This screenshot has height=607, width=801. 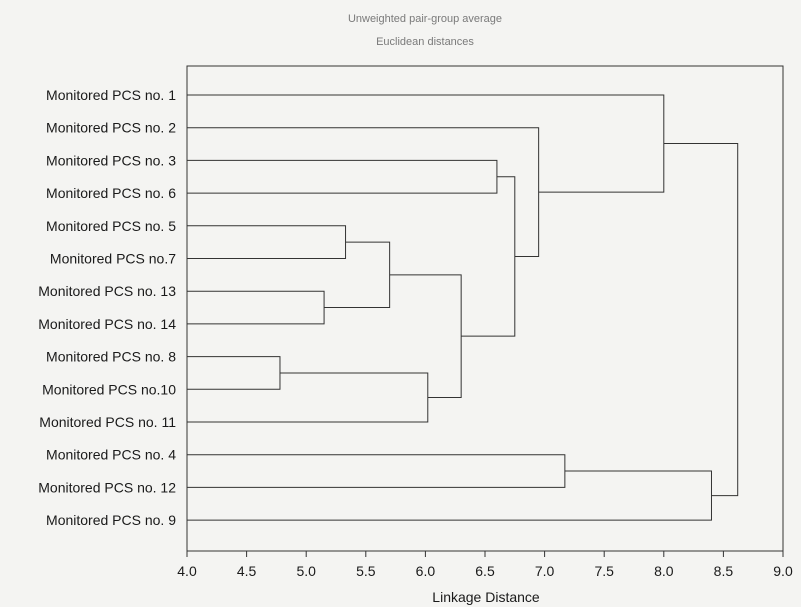 What do you see at coordinates (107, 422) in the screenshot?
I see `leaf-label: Monitored PCS no. 11` at bounding box center [107, 422].